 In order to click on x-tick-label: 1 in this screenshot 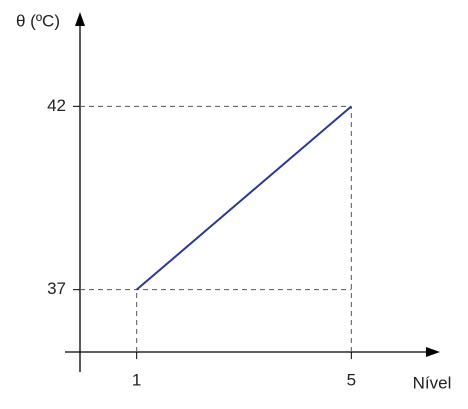, I will do `click(136, 379)`.